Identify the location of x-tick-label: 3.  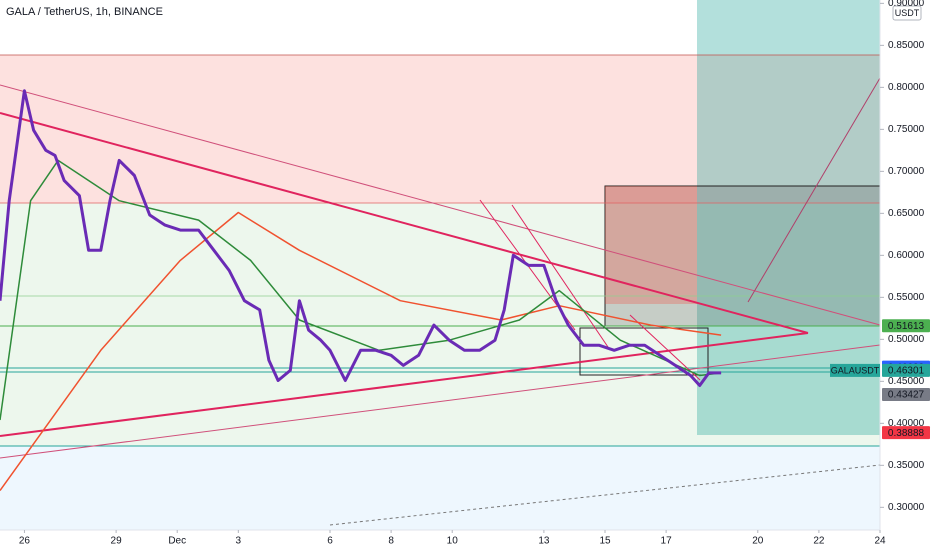
(239, 541).